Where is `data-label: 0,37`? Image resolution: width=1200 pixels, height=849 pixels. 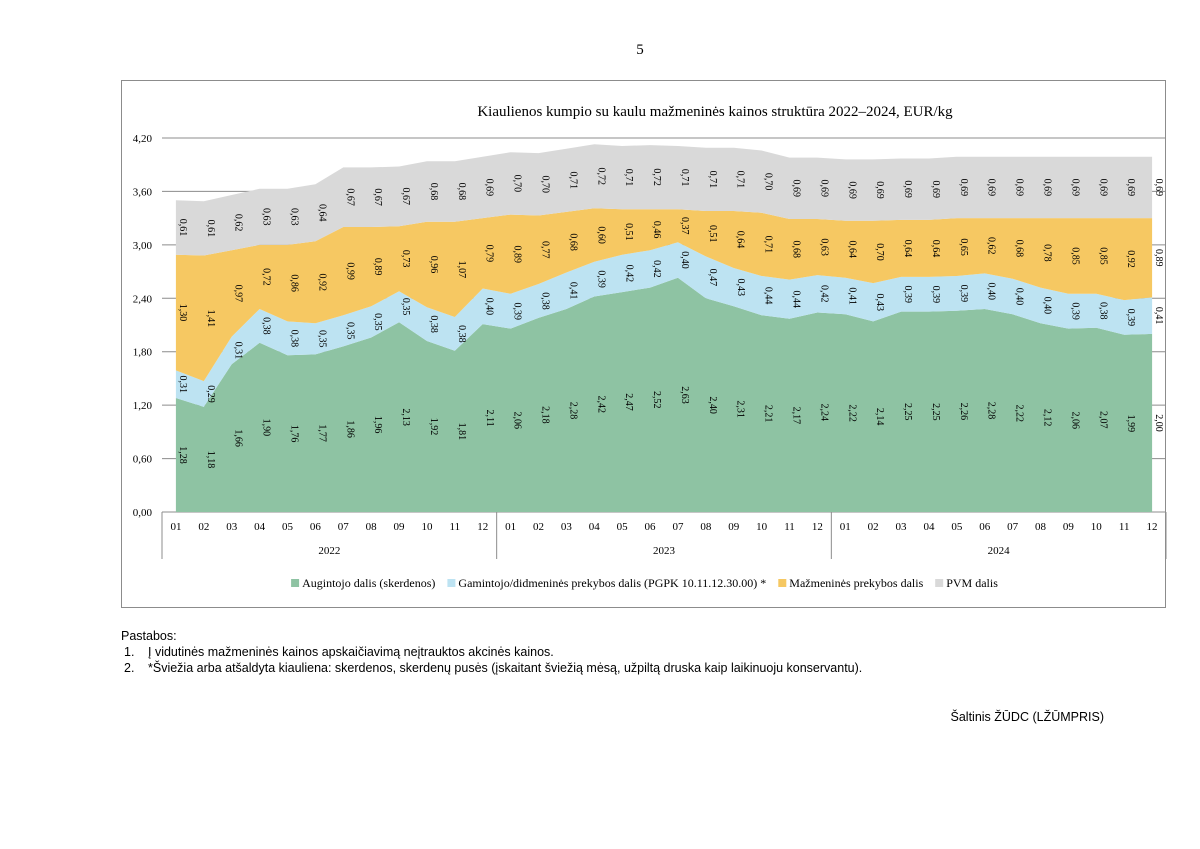
data-label: 0,37 is located at coordinates (684, 226).